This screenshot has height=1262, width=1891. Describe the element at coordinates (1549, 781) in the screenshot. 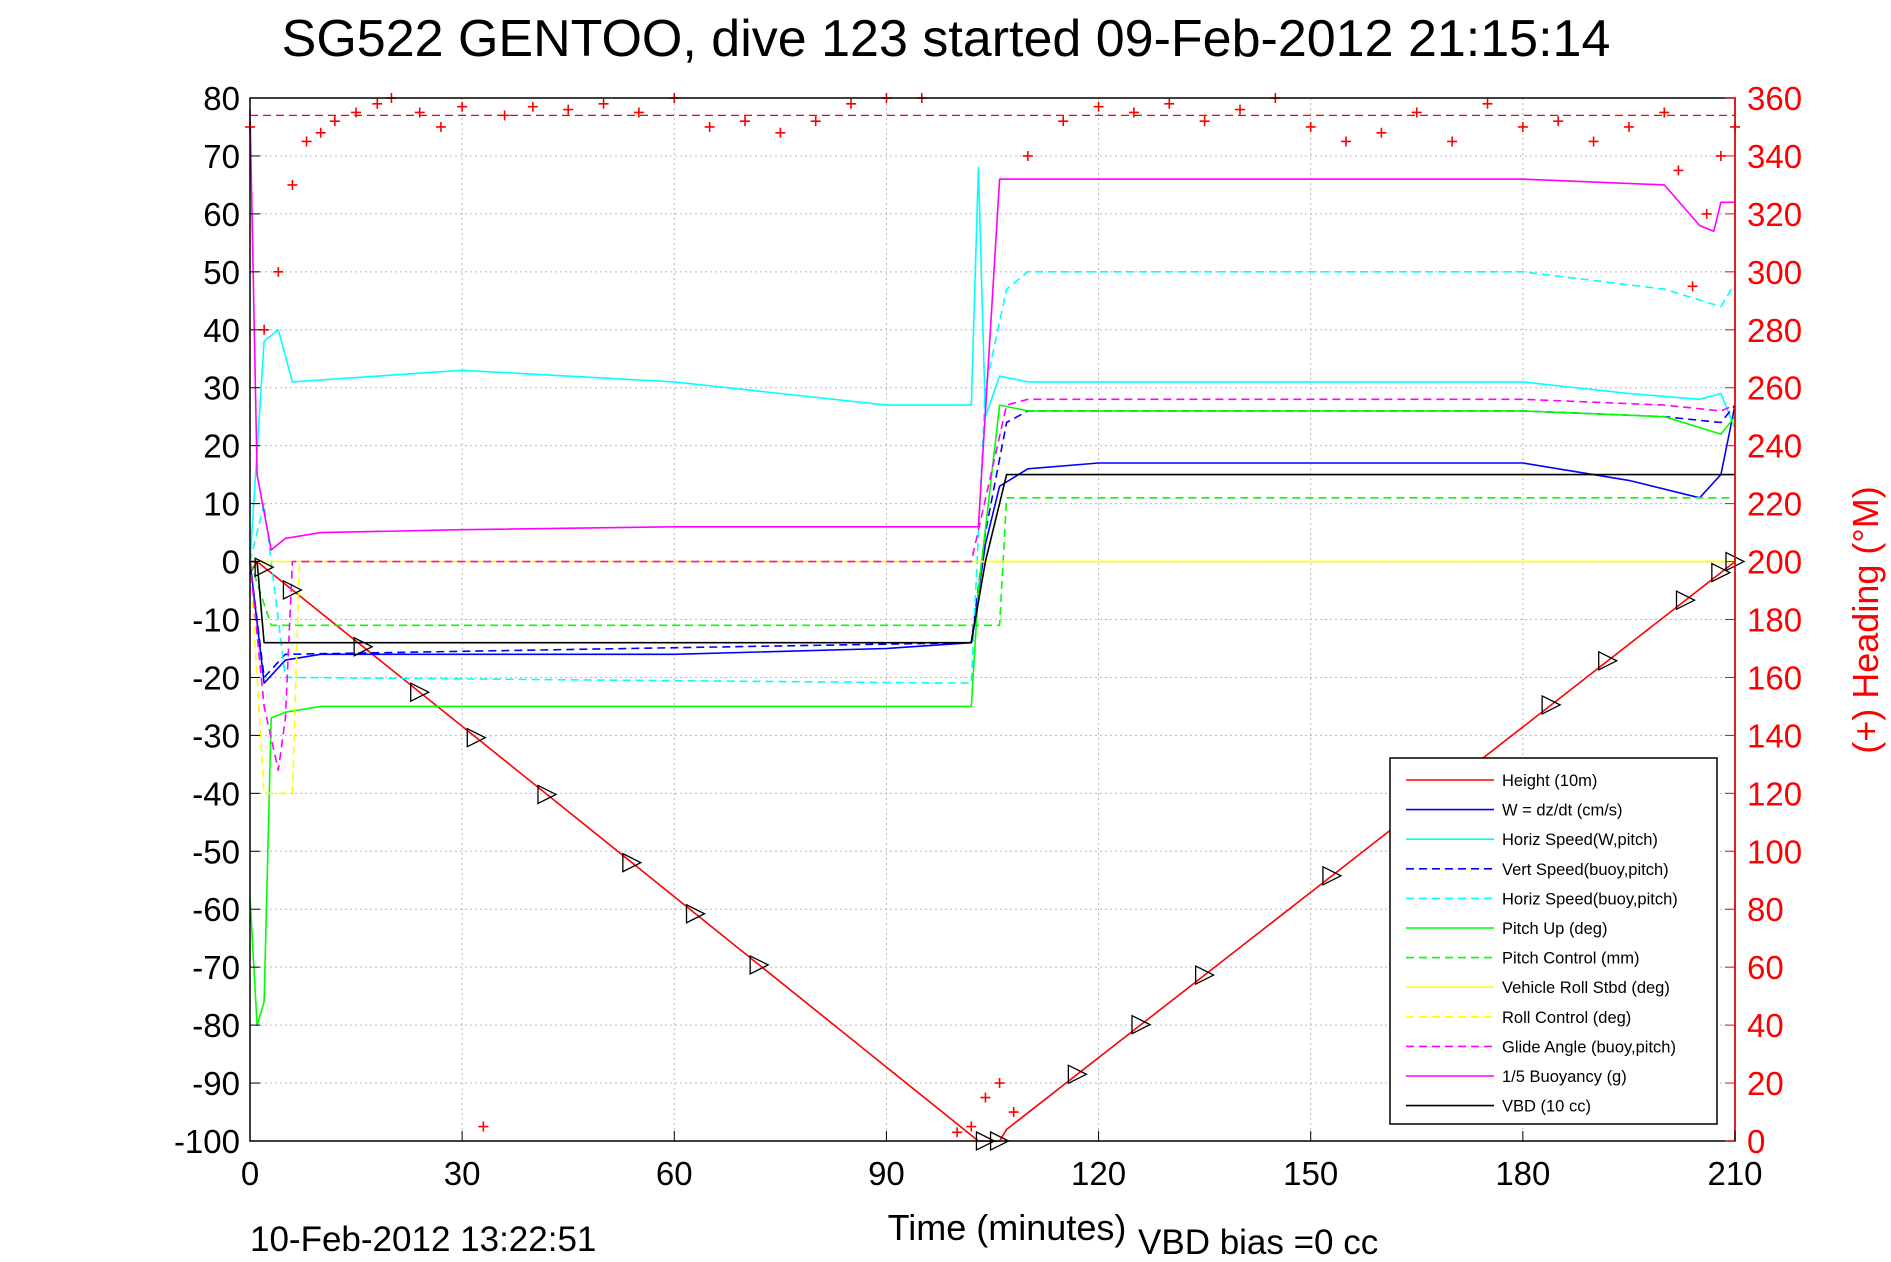

I see `legend-label: Height (10m)` at that location.